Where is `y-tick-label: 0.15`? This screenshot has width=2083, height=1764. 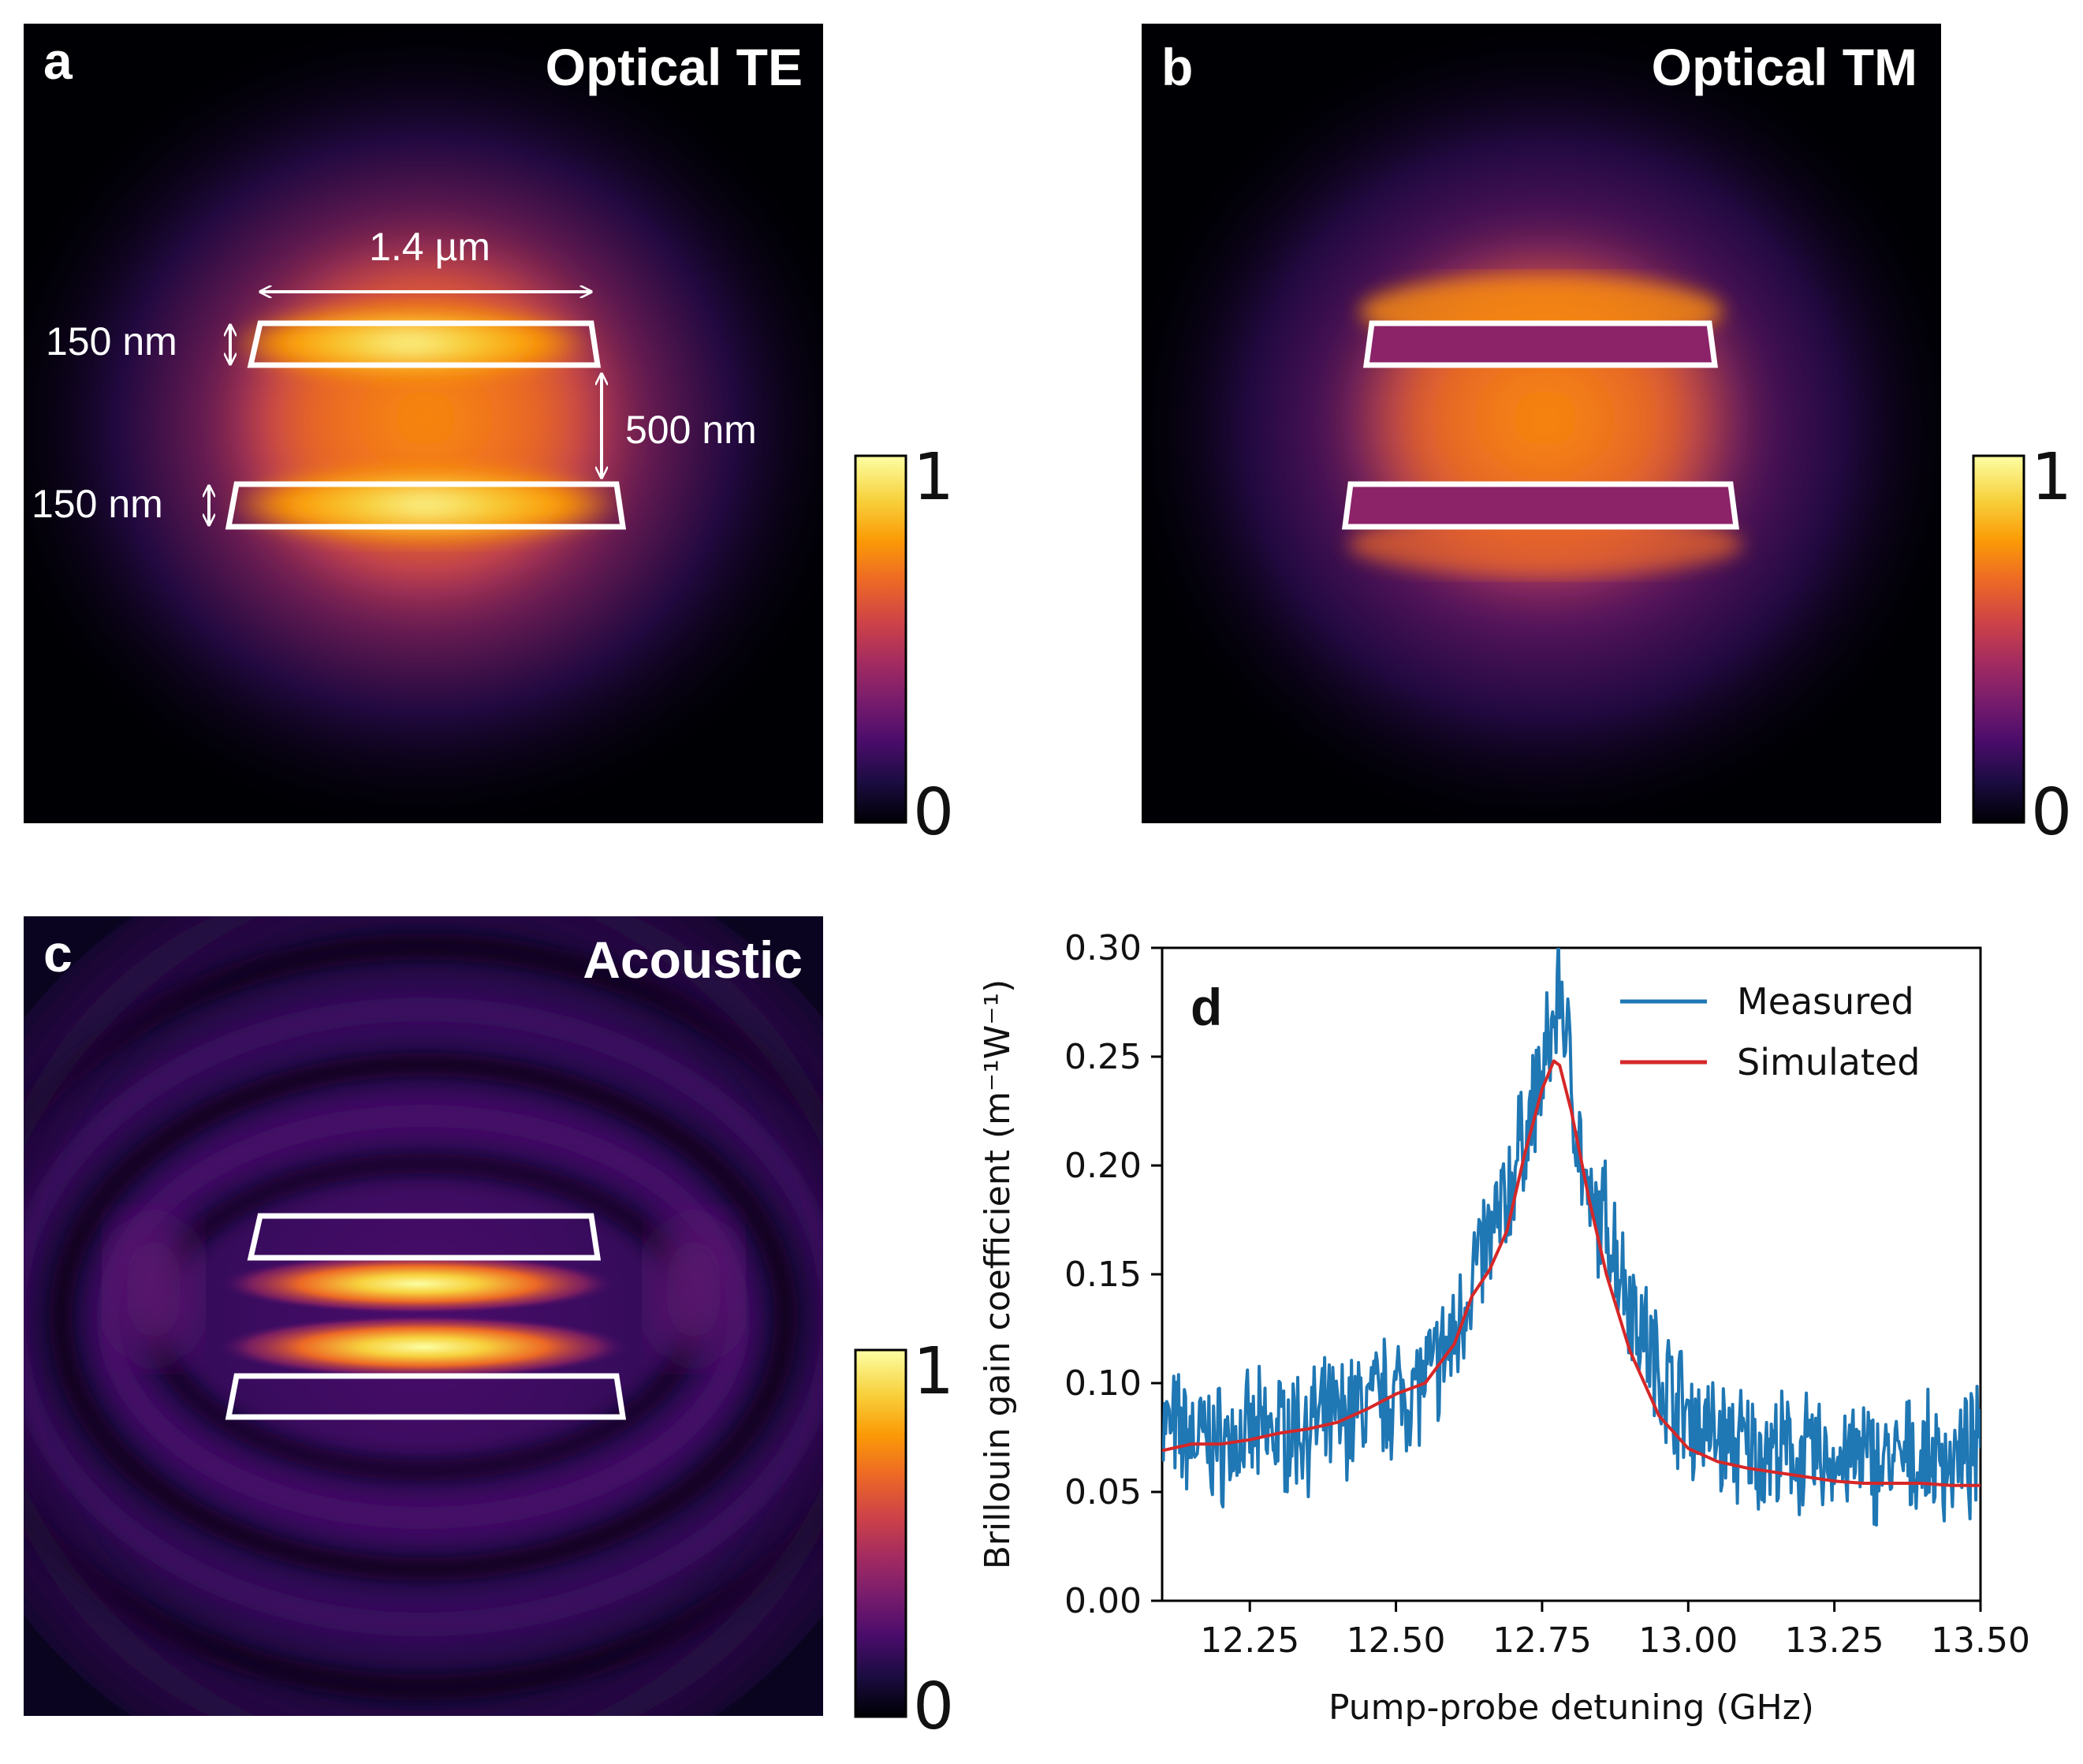
y-tick-label: 0.15 is located at coordinates (1103, 1275).